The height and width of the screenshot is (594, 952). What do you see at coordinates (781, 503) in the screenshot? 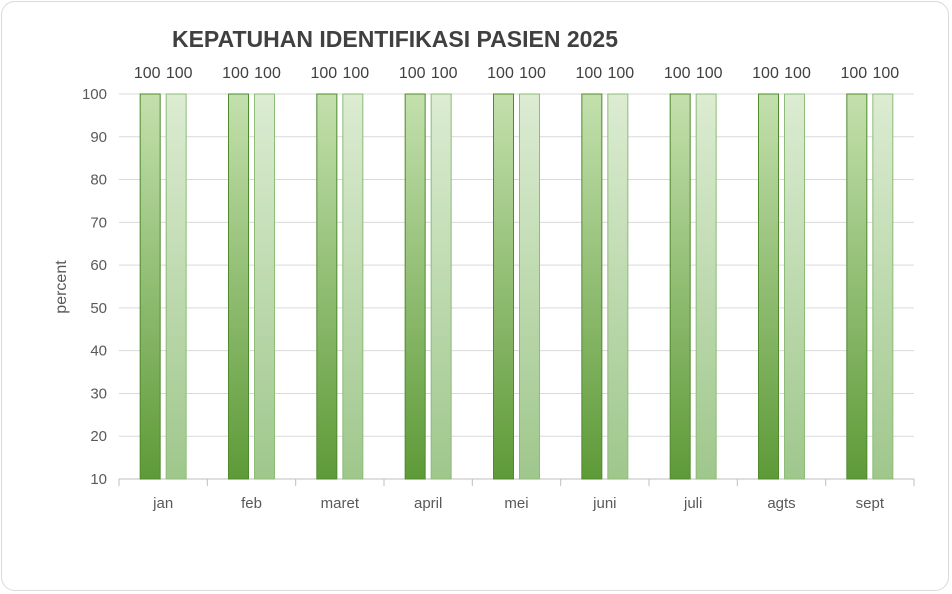
I see `x-category-label: agts` at bounding box center [781, 503].